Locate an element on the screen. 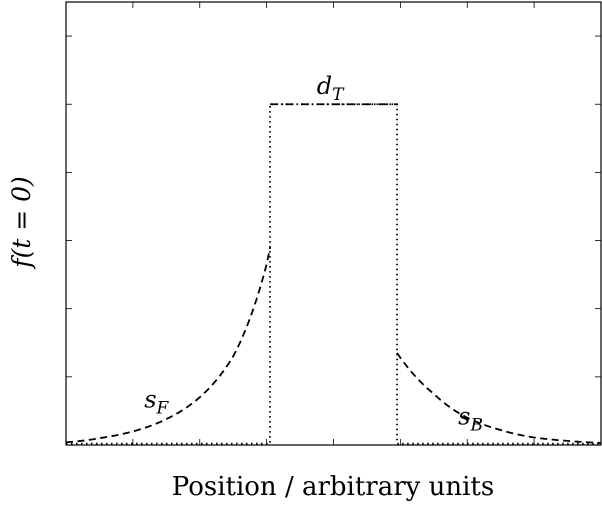 This screenshot has height=510, width=602. x-axis-label: Position / arbitrary units is located at coordinates (333, 487).